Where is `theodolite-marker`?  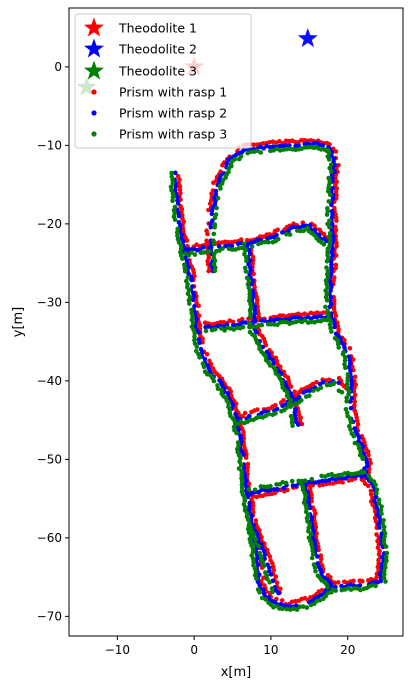
theodolite-marker is located at coordinates (307, 38).